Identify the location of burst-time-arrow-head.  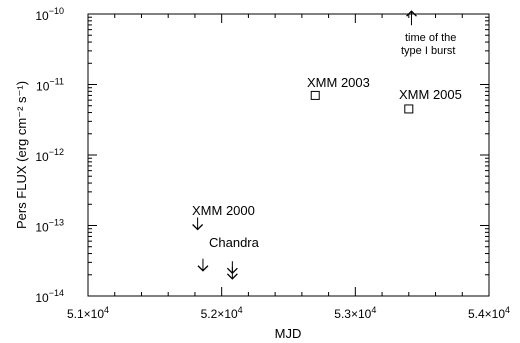
(411, 13).